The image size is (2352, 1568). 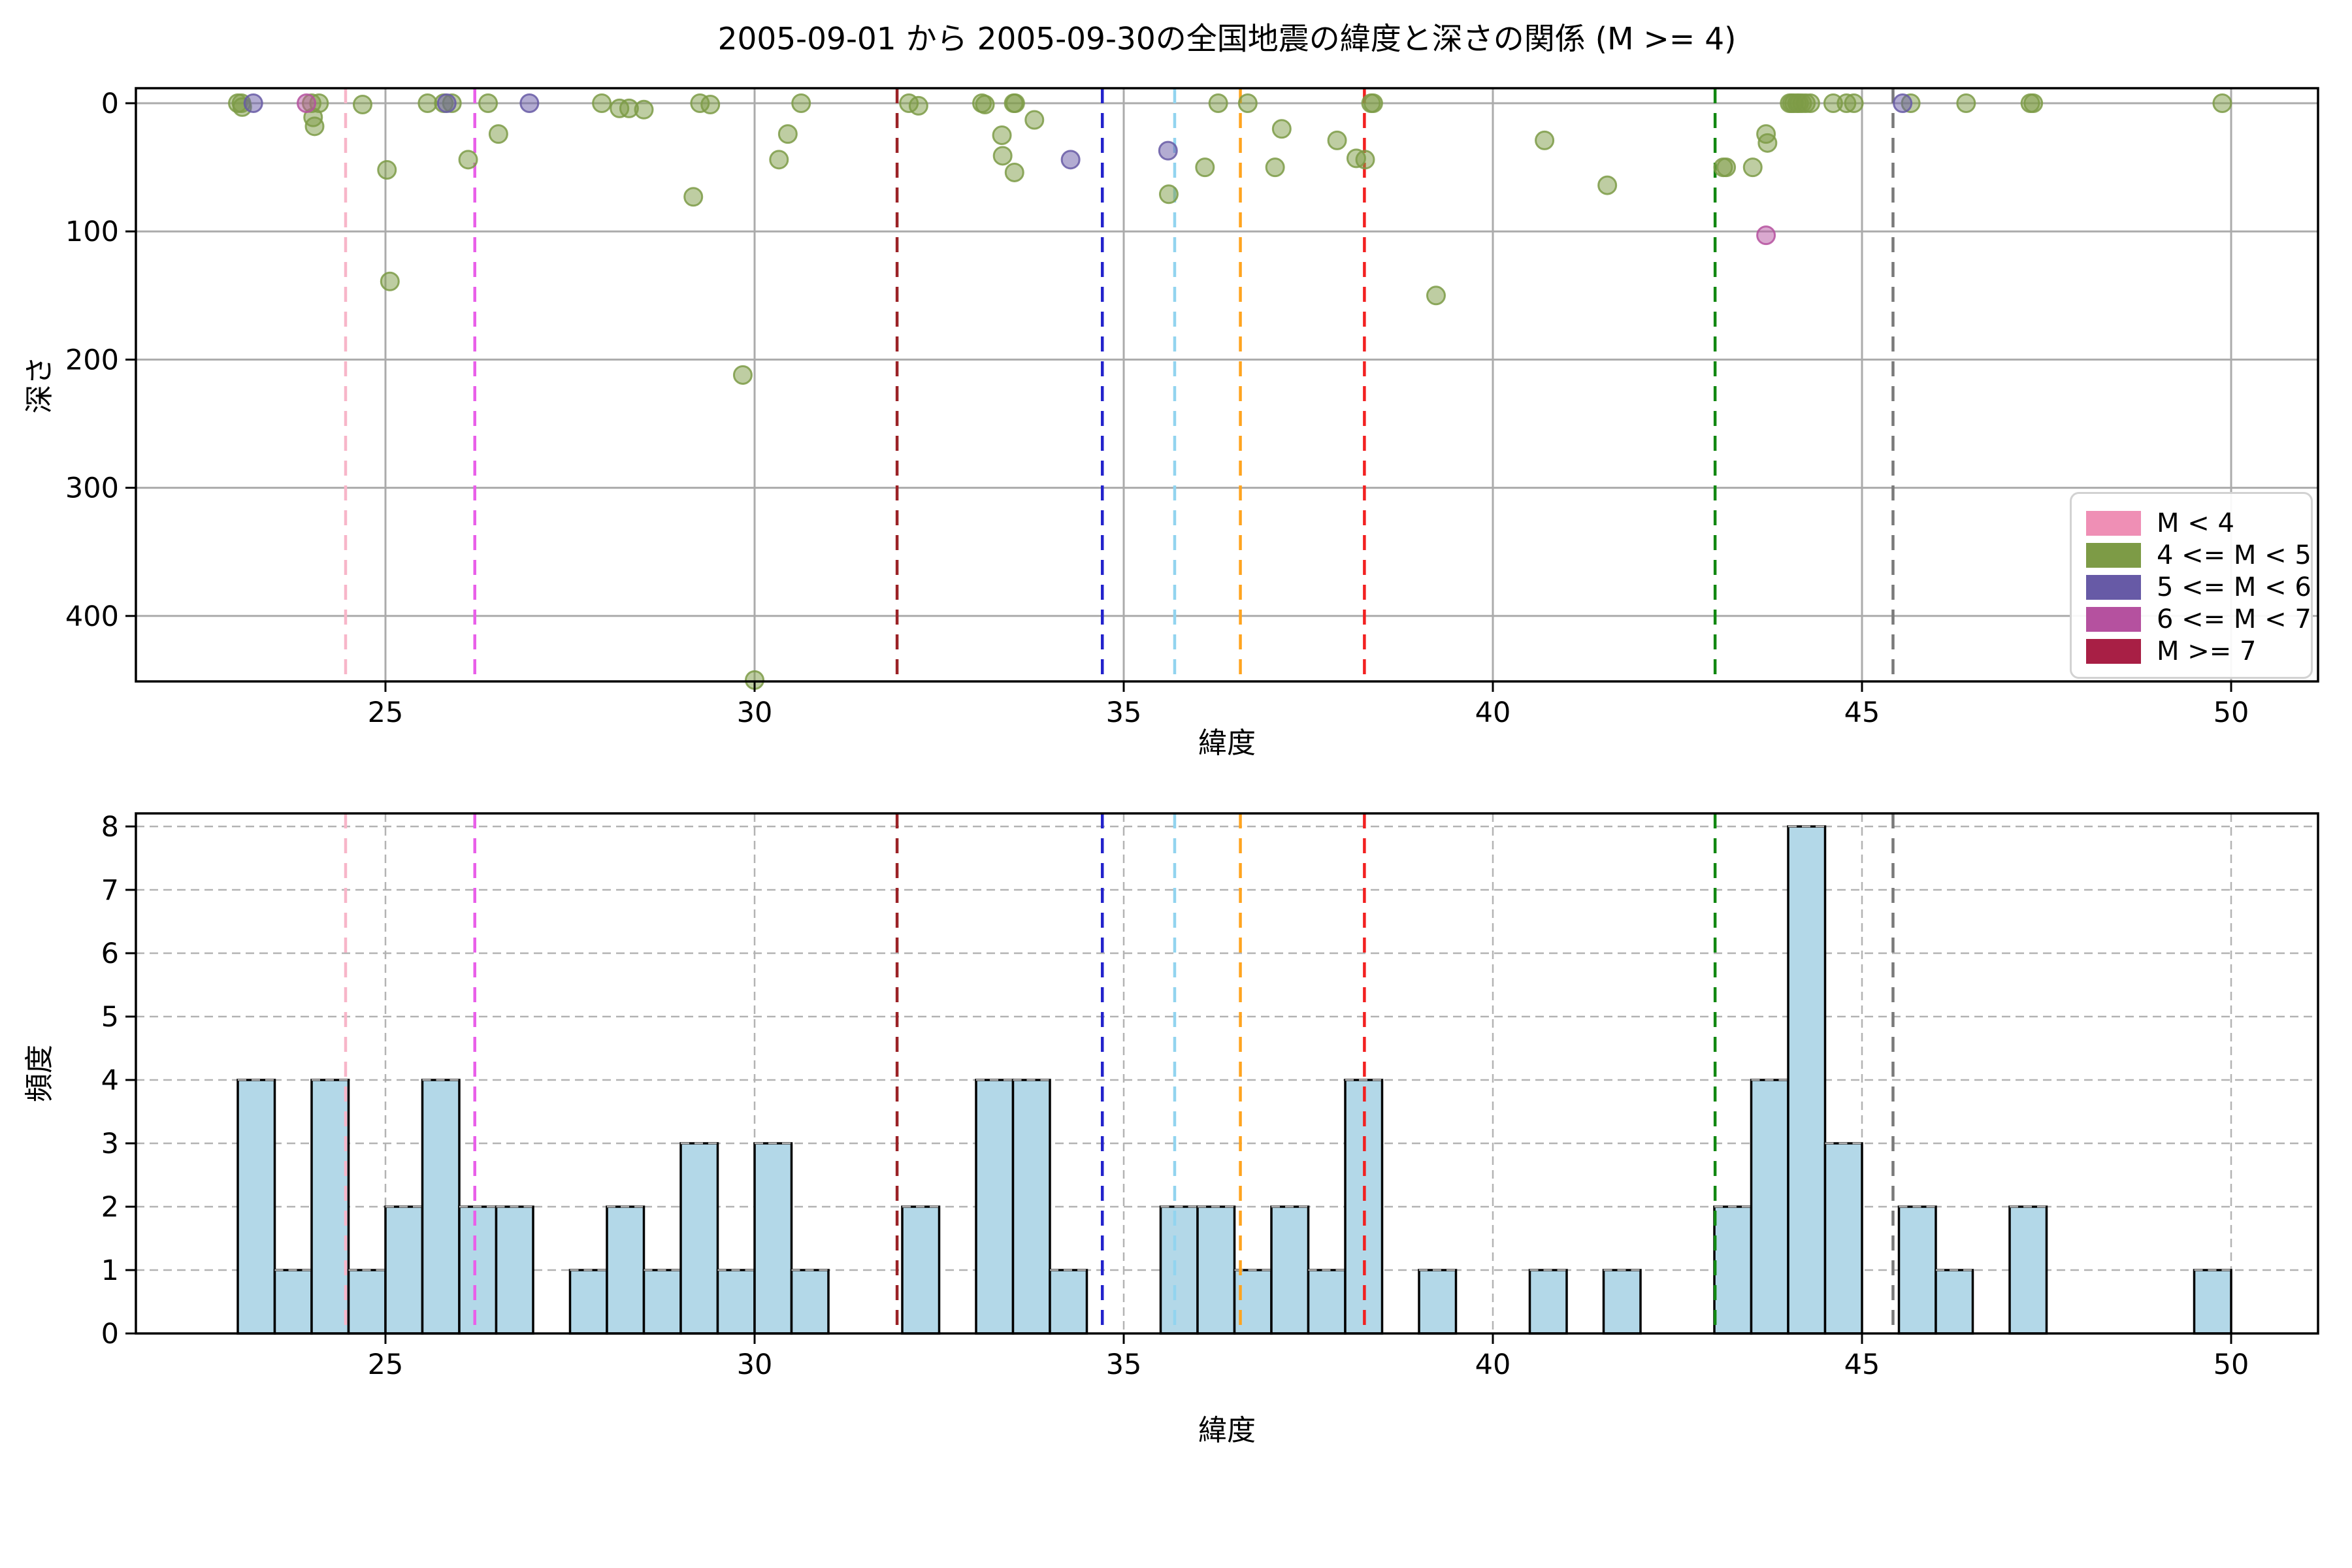 What do you see at coordinates (110, 1207) in the screenshot?
I see `y-tick-label: 2` at bounding box center [110, 1207].